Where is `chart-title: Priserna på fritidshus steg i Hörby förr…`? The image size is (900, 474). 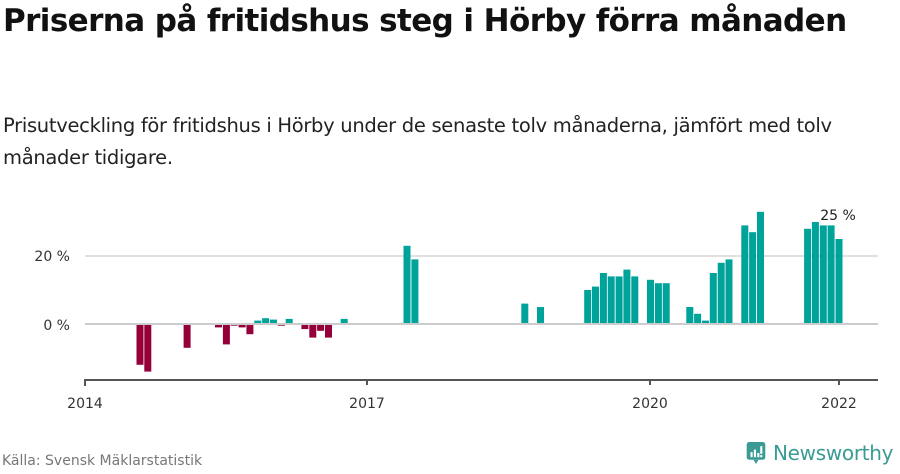 chart-title: Priserna på fritidshus steg i Hörby förr… is located at coordinates (425, 21).